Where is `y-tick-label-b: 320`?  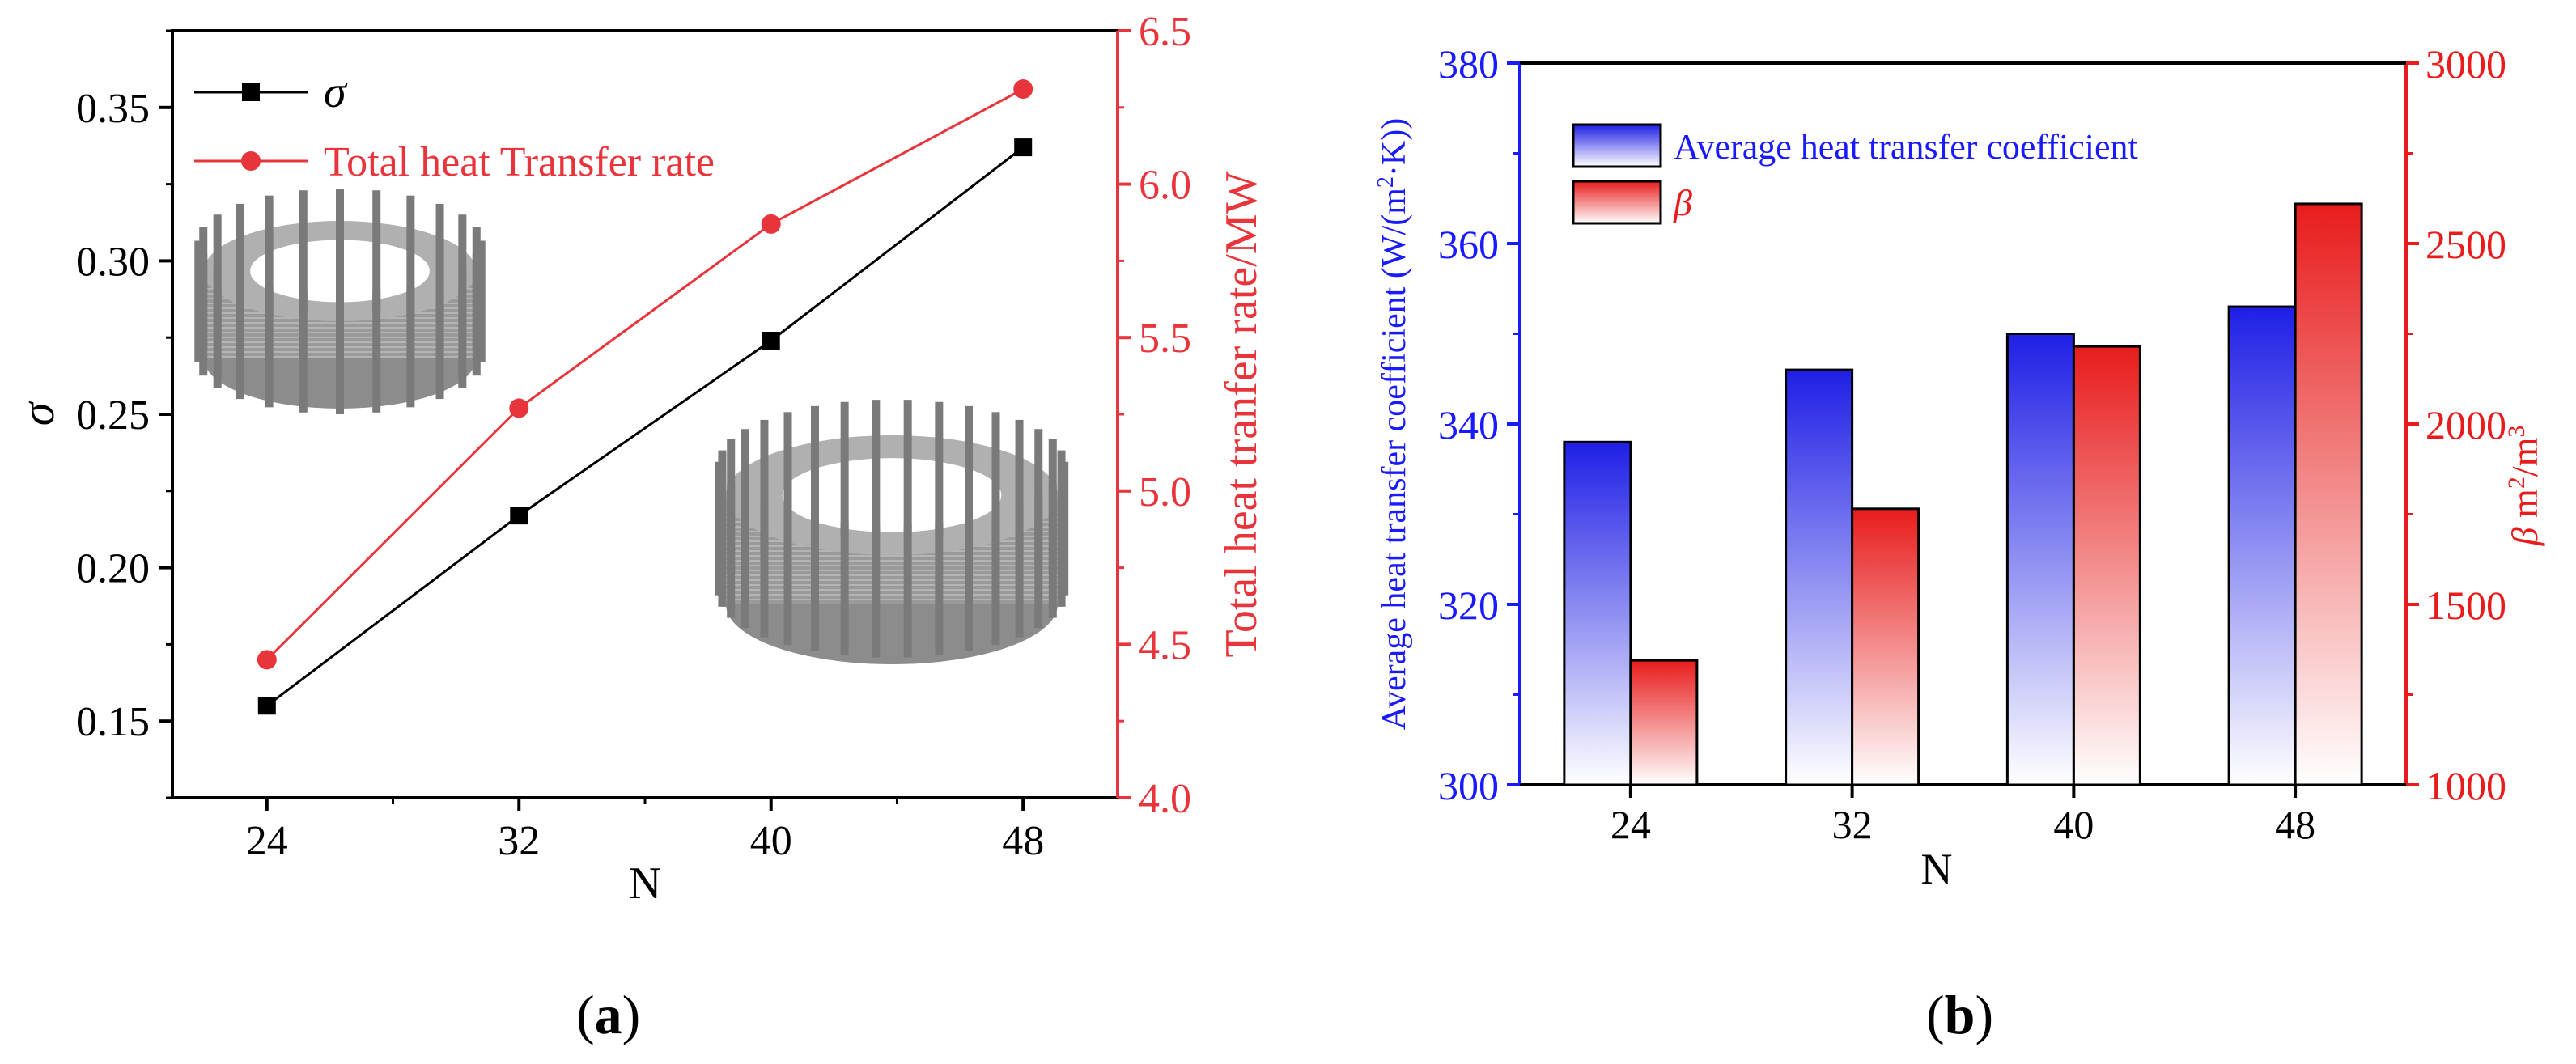 y-tick-label-b: 320 is located at coordinates (1468, 605).